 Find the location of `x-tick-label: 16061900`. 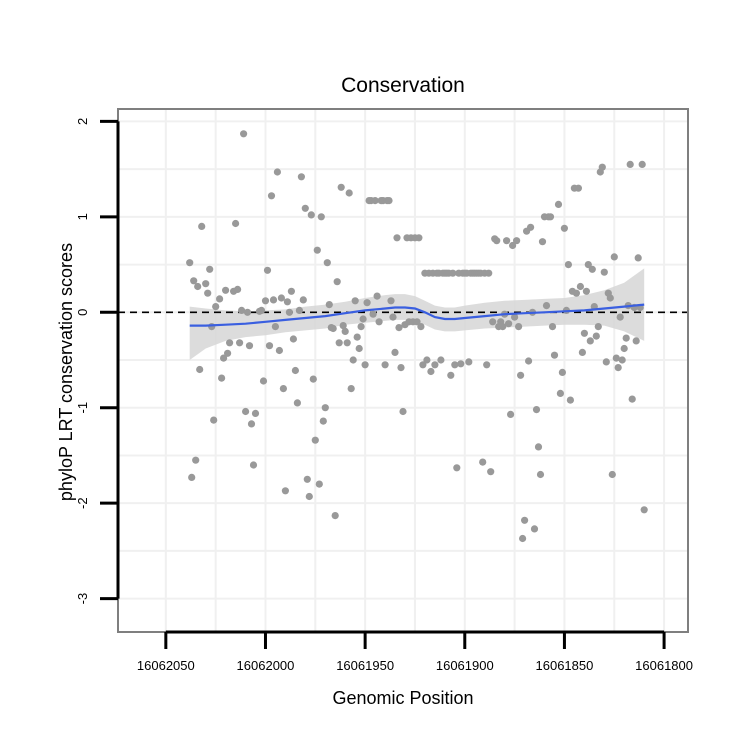

x-tick-label: 16061900 is located at coordinates (465, 665).